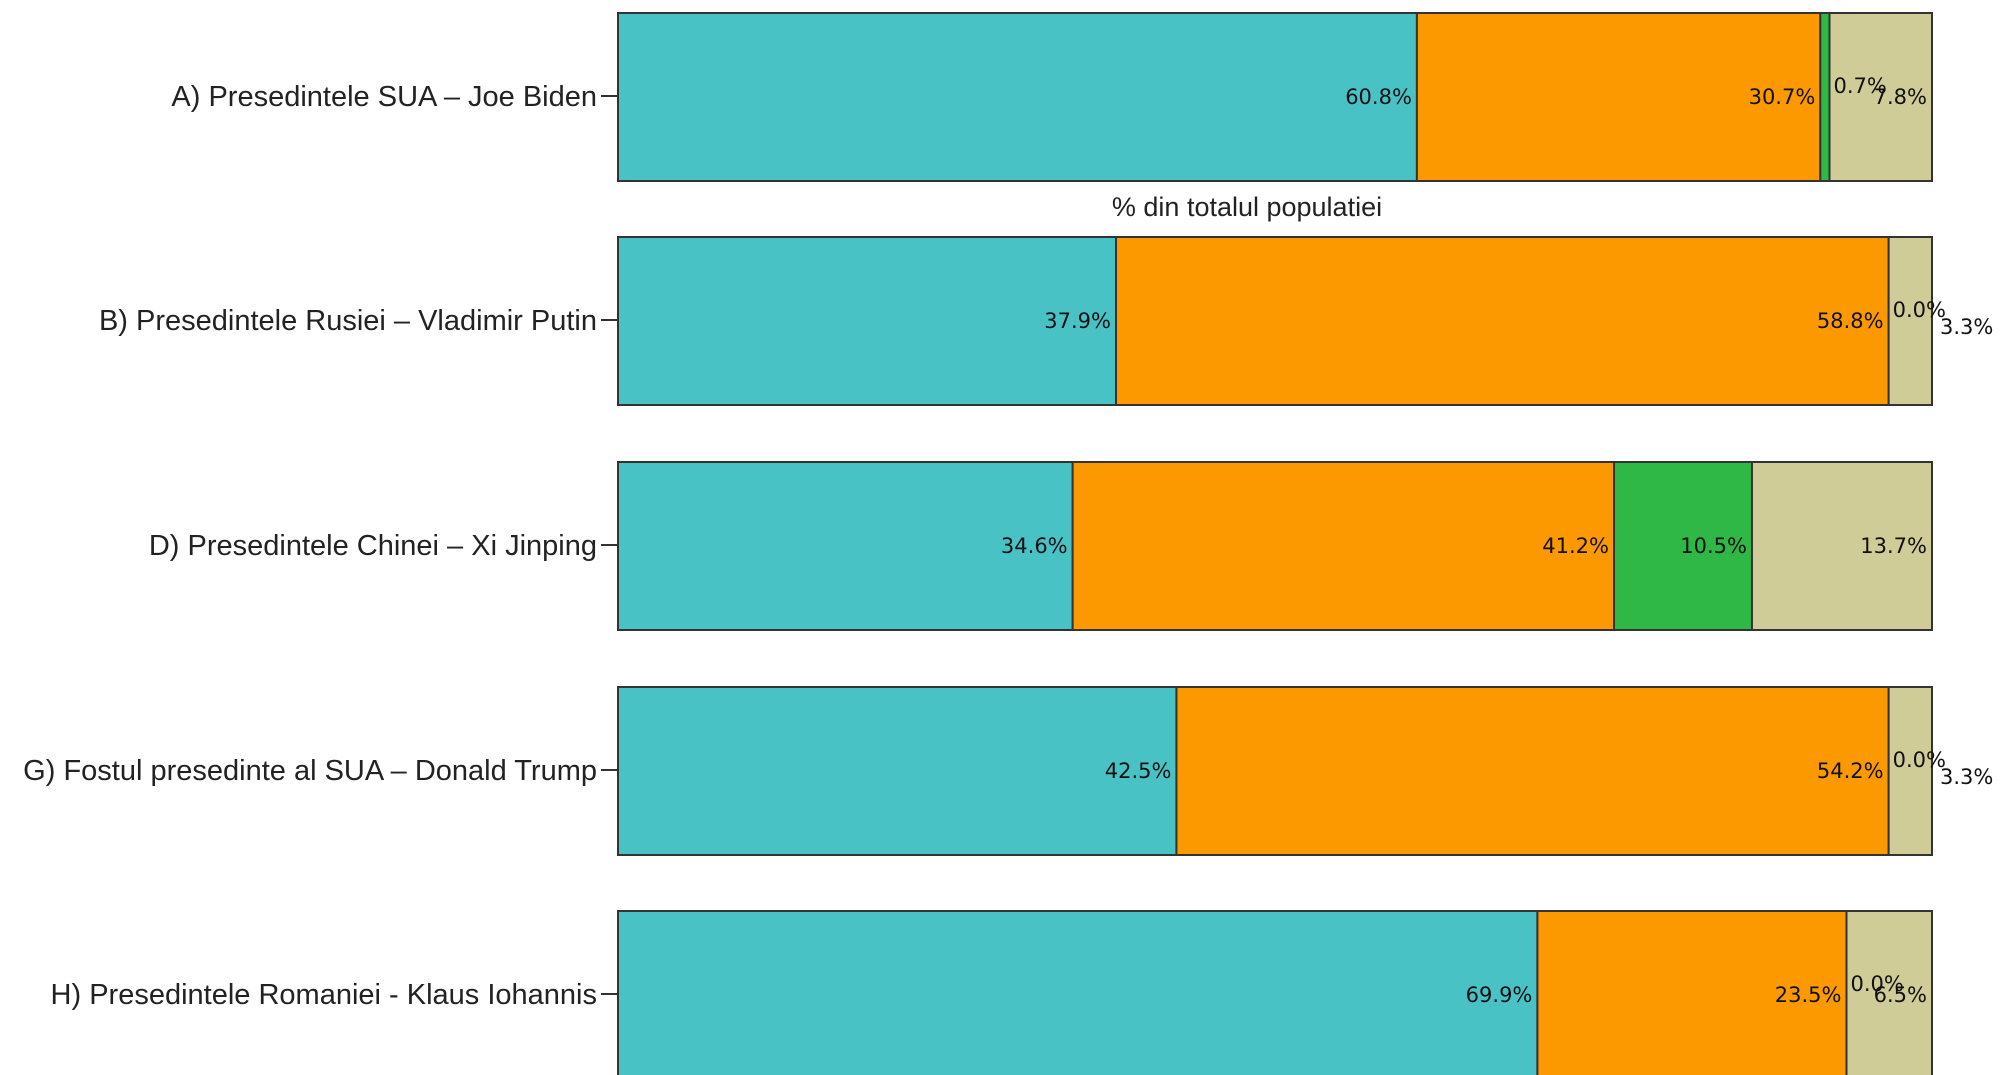 Image resolution: width=2003 pixels, height=1075 pixels. What do you see at coordinates (1575, 546) in the screenshot?
I see `value-label: 41.2%` at bounding box center [1575, 546].